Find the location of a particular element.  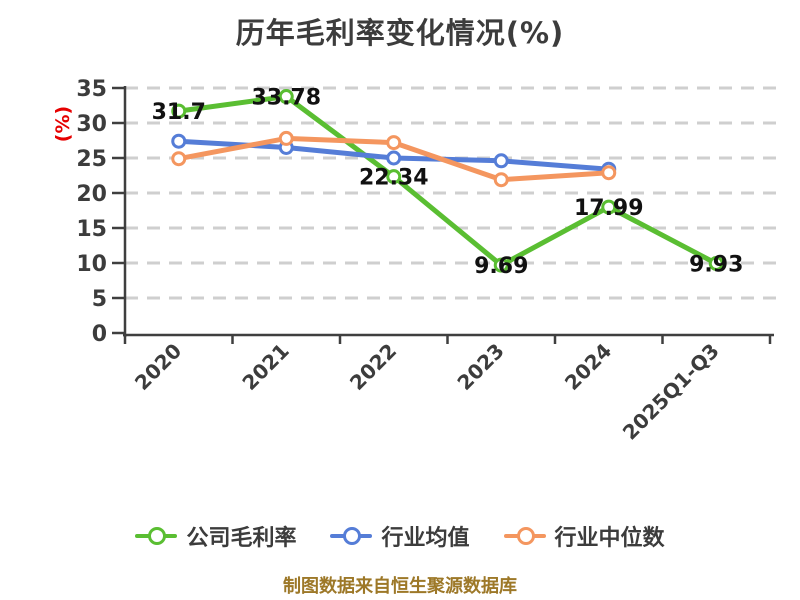

data-label-0-2: 22.34 is located at coordinates (394, 178).